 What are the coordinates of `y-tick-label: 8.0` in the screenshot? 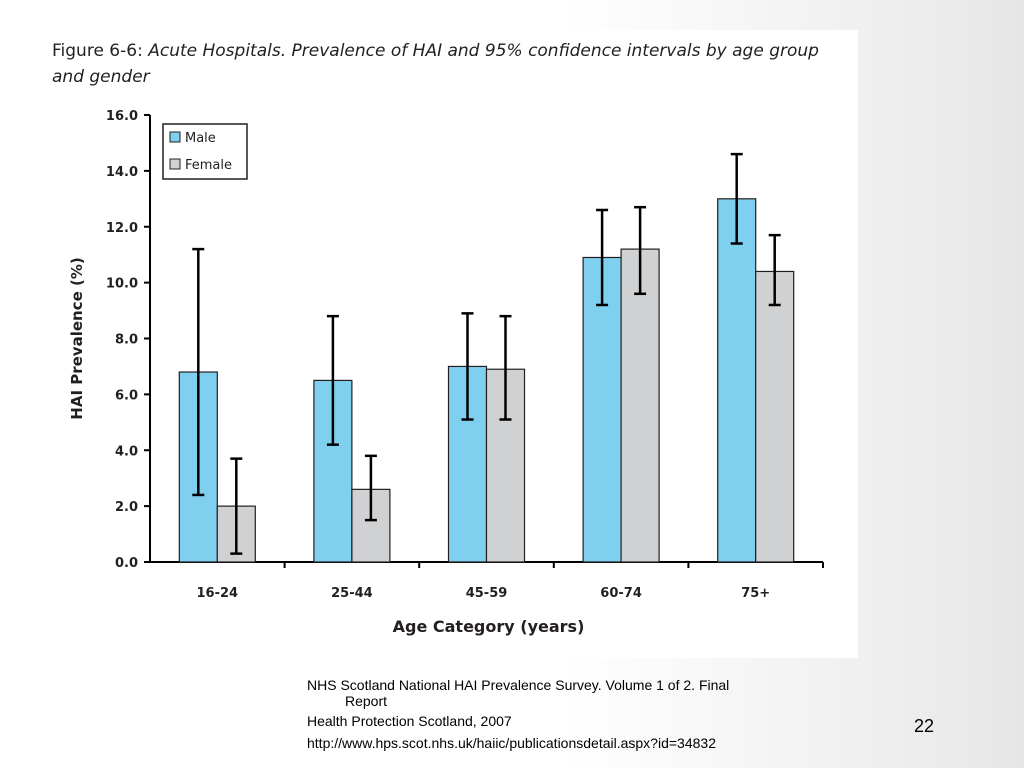 It's located at (126, 340).